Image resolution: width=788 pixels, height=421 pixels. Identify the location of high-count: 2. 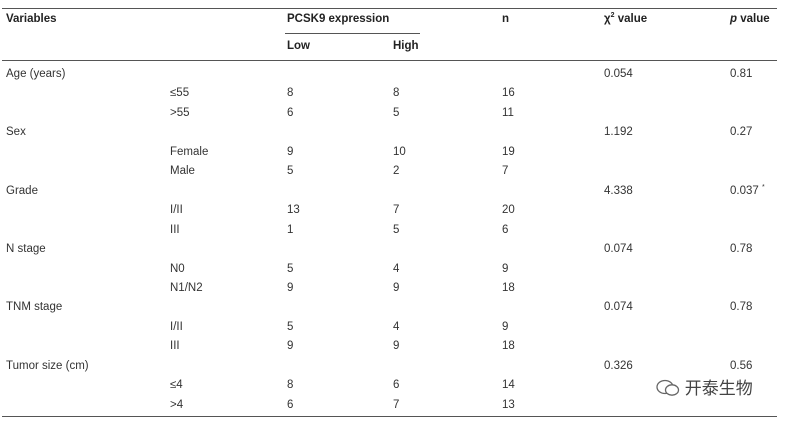
(396, 171).